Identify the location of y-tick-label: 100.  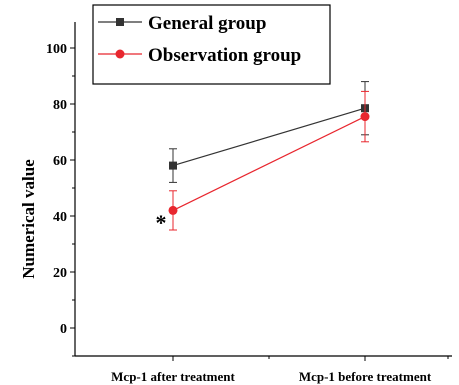
(56, 49).